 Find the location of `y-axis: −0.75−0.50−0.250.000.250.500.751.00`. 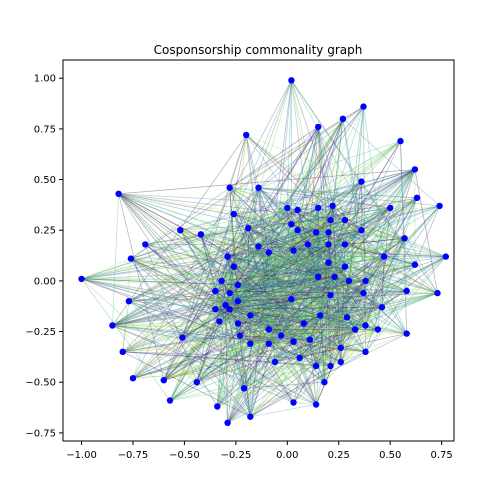

y-axis: −0.75−0.50−0.250.000.250.500.751.00 is located at coordinates (44, 257).